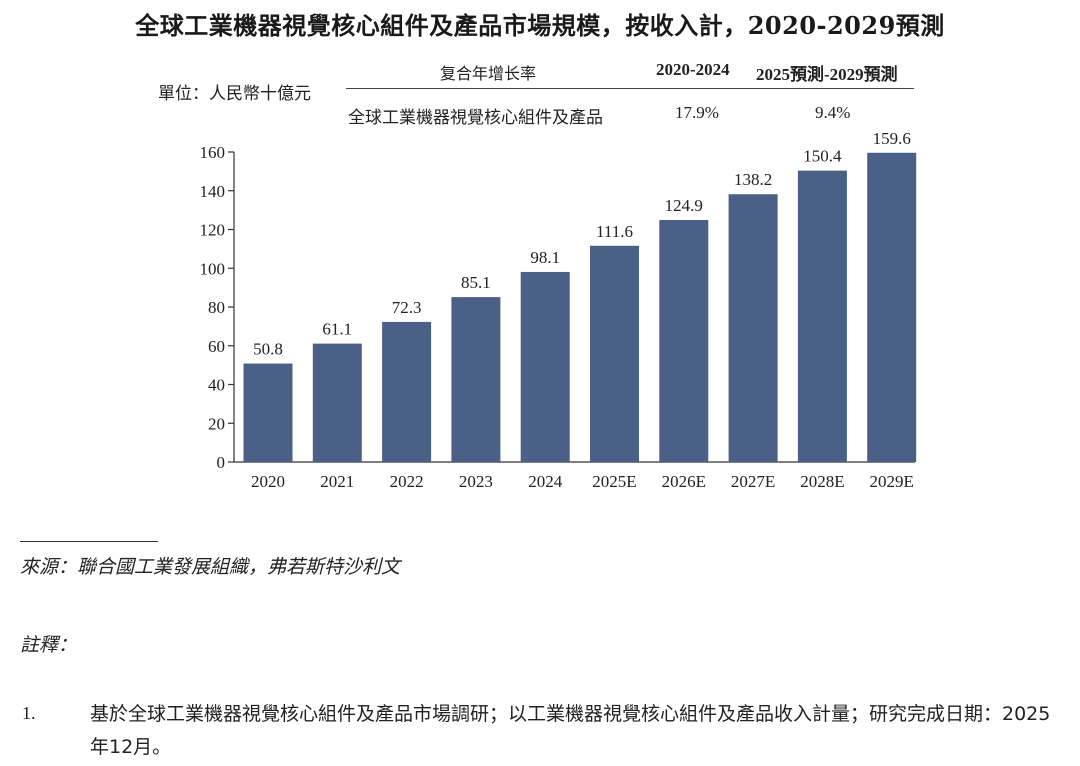 This screenshot has height=766, width=1080. What do you see at coordinates (221, 462) in the screenshot?
I see `y-tick-label: 0` at bounding box center [221, 462].